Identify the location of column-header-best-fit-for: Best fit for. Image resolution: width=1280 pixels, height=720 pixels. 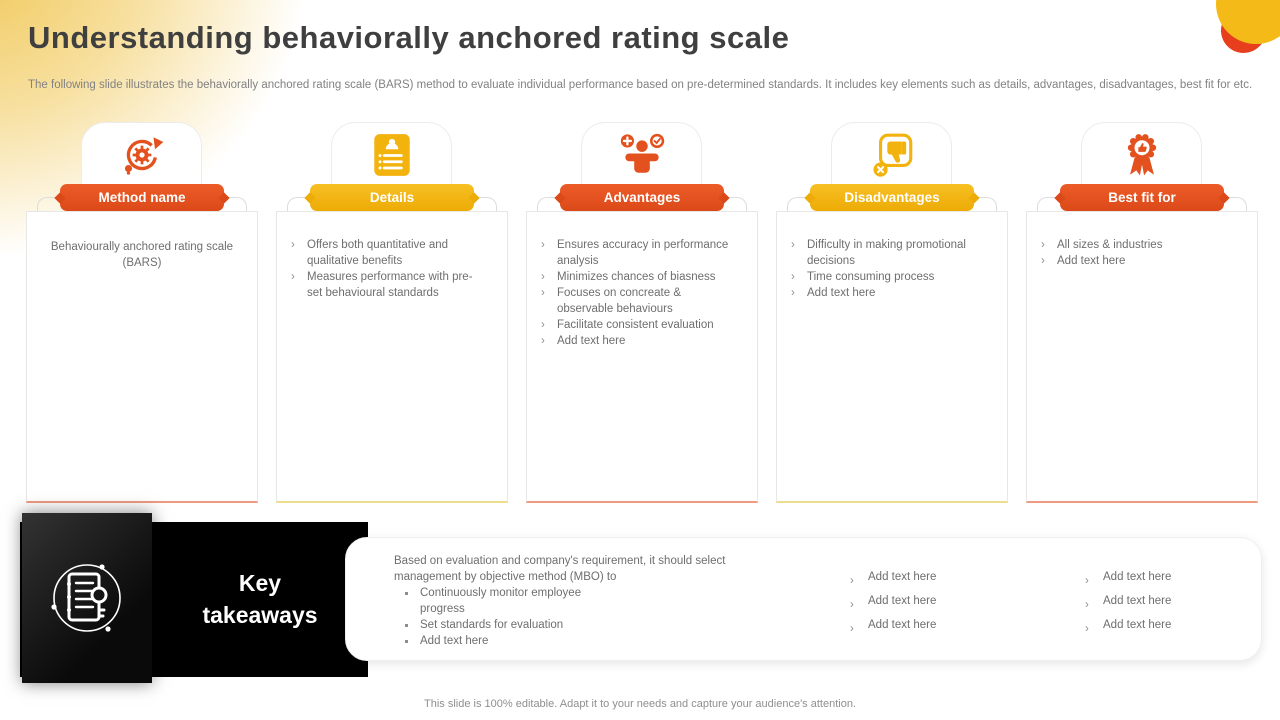
(1142, 197).